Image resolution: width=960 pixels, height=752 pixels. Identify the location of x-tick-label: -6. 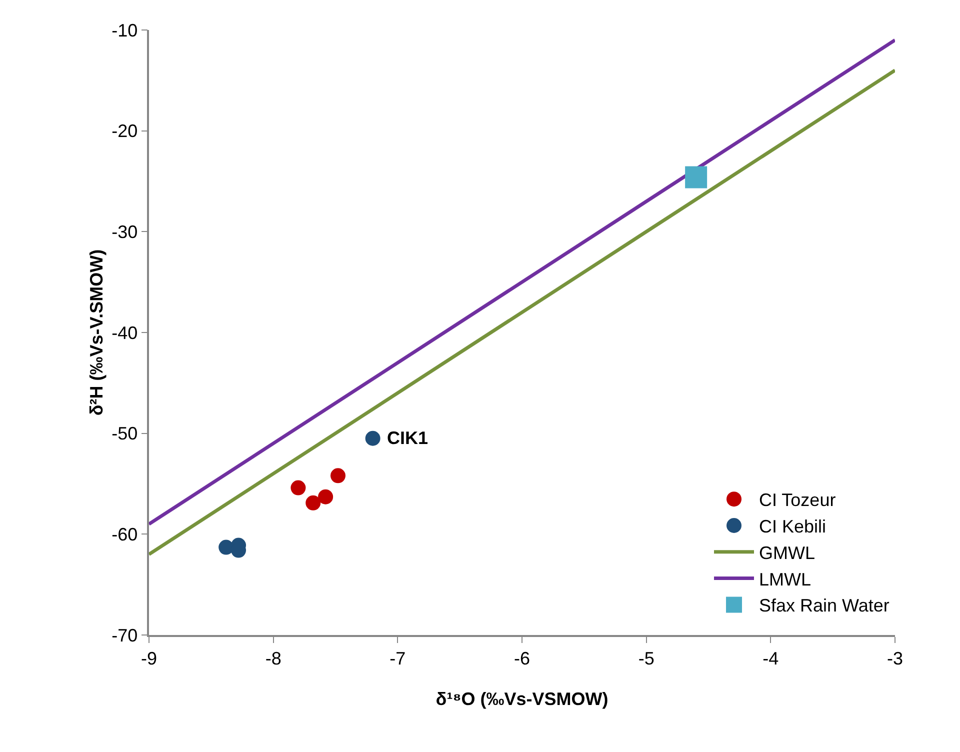
(522, 658).